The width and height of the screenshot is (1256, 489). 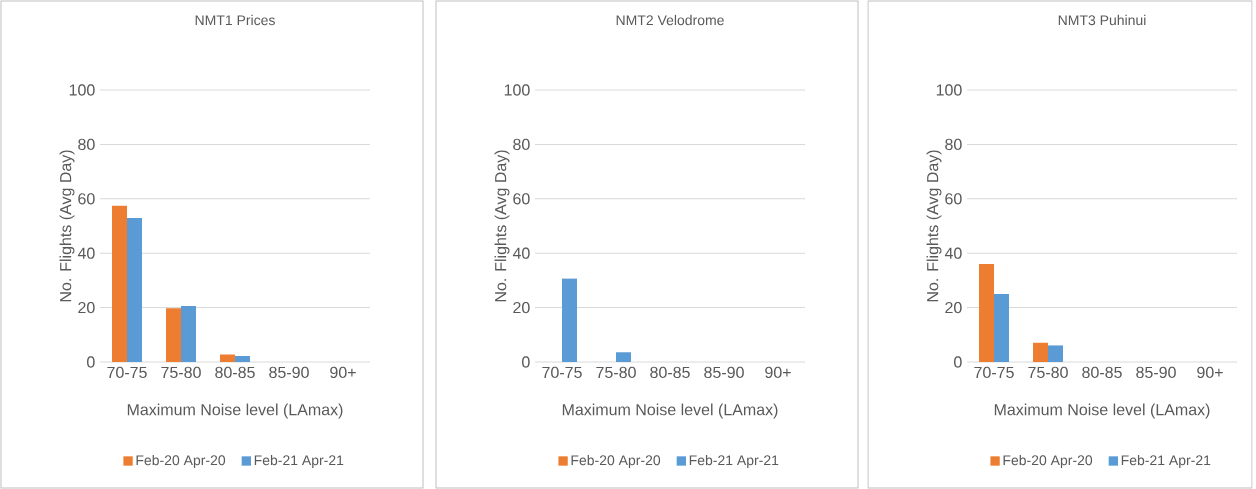 I want to click on chart-title: NMT3 Puhinui, so click(x=1102, y=20).